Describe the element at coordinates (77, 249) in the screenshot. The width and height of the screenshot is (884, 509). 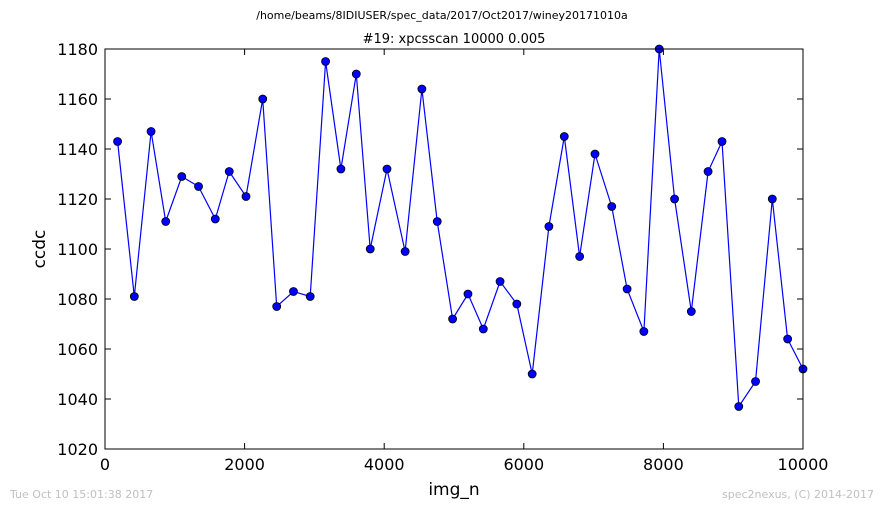
I see `y-tick-label: 1100` at that location.